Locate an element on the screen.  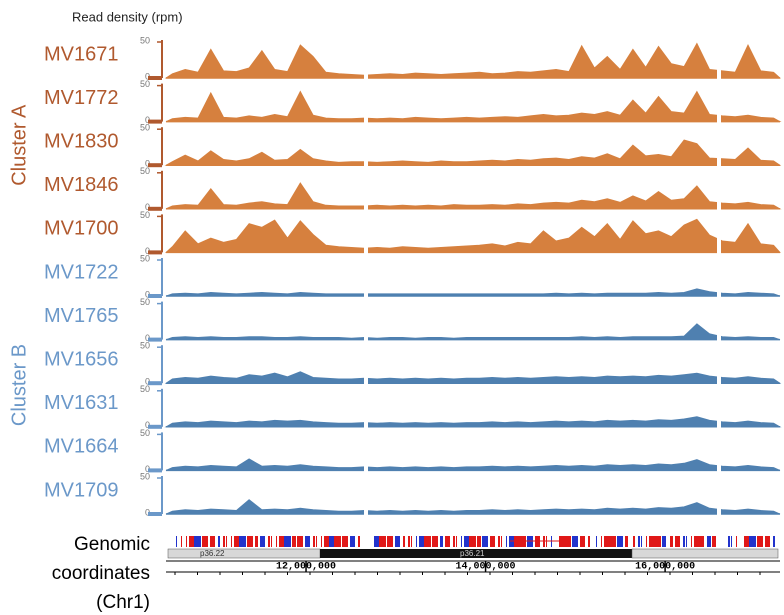
track-label: MV1656 is located at coordinates (81, 359).